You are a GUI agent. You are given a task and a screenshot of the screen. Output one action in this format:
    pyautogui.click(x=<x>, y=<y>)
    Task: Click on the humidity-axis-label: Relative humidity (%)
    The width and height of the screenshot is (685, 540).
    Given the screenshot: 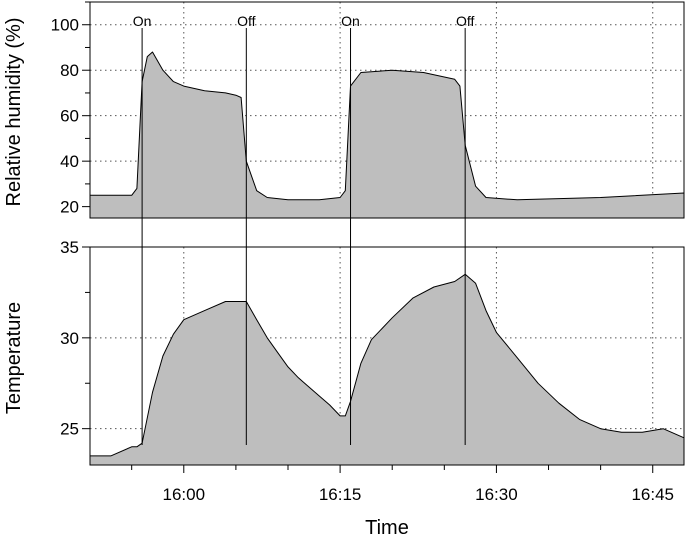 What is the action you would take?
    pyautogui.click(x=14, y=112)
    